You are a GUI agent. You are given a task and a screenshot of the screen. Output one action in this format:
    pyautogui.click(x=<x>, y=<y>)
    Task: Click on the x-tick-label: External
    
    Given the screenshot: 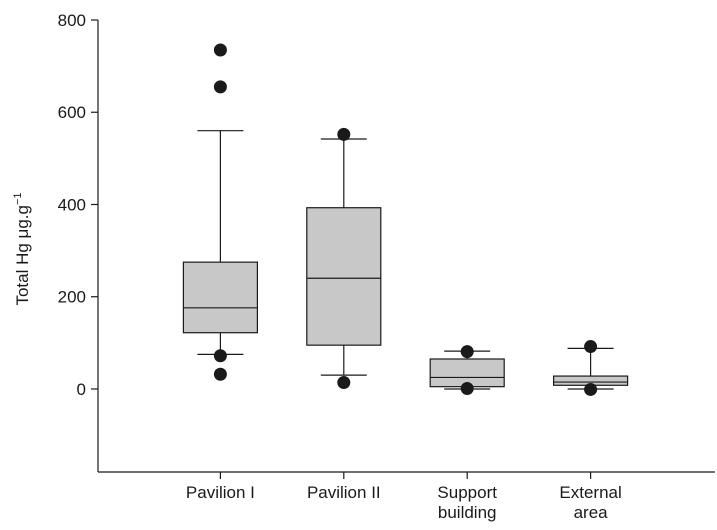 What is the action you would take?
    pyautogui.click(x=590, y=492)
    